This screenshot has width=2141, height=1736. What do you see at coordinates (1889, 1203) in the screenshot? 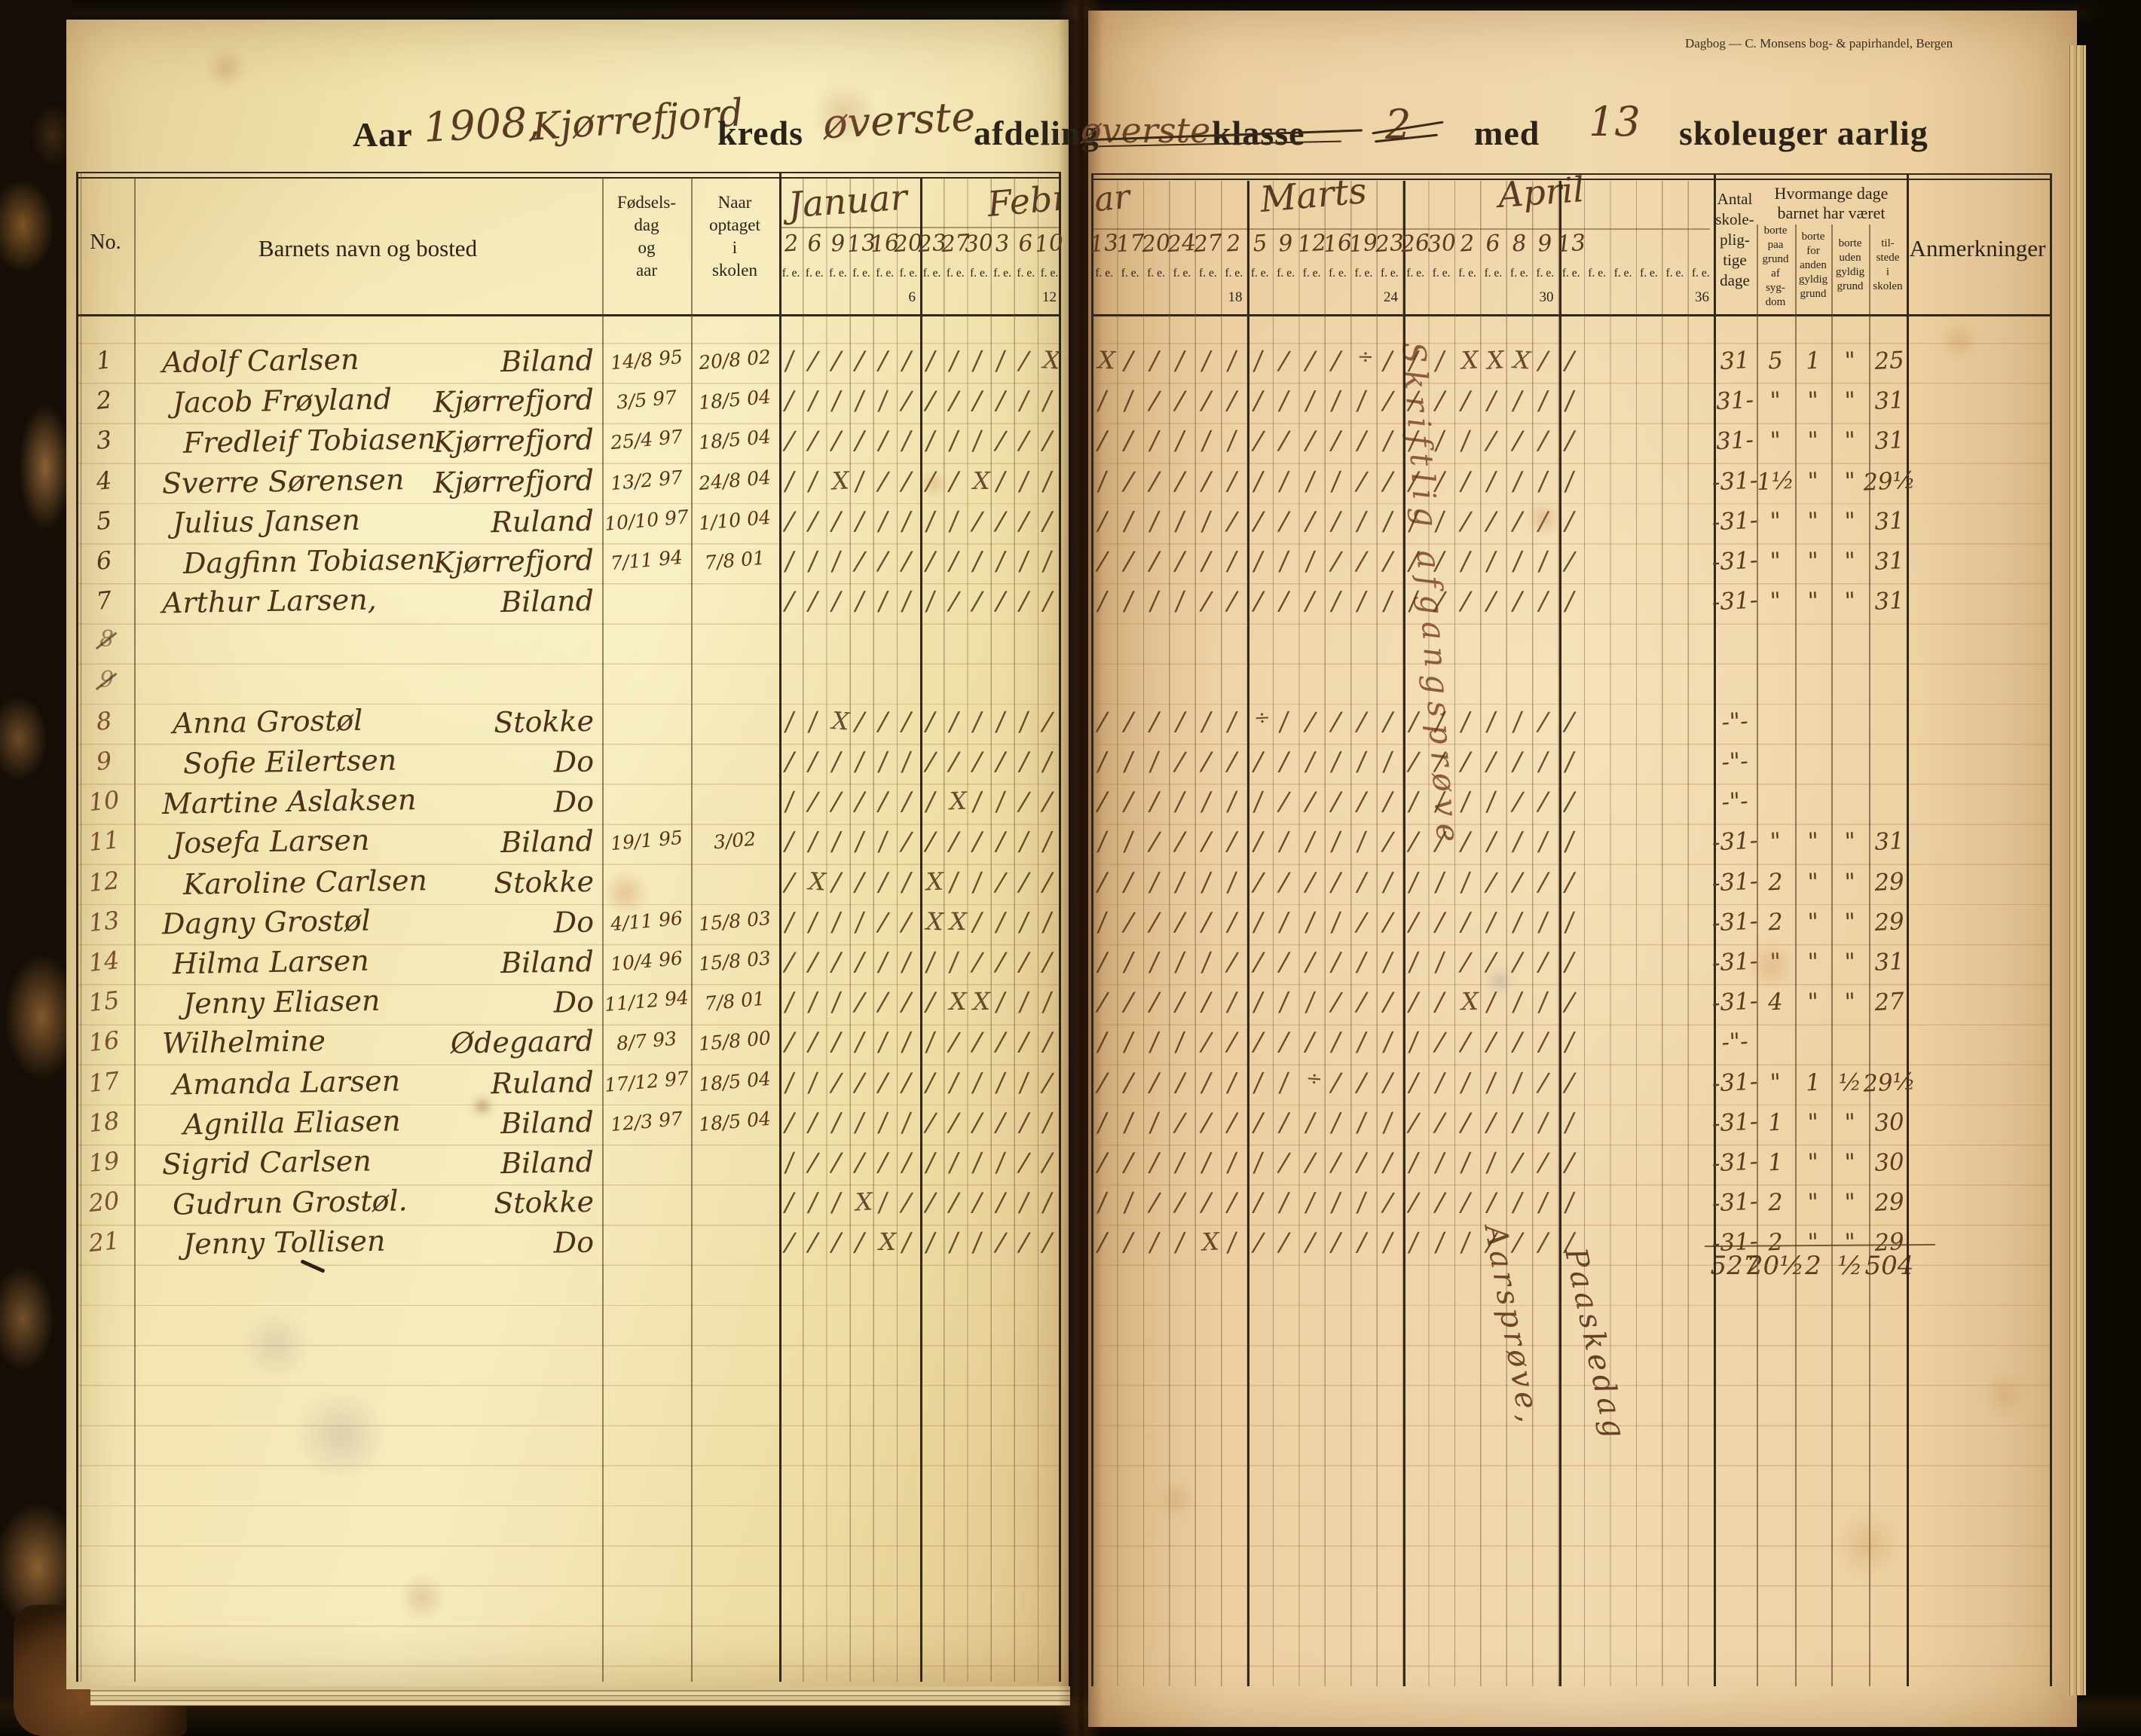
I see `summary-tilstede: 29` at bounding box center [1889, 1203].